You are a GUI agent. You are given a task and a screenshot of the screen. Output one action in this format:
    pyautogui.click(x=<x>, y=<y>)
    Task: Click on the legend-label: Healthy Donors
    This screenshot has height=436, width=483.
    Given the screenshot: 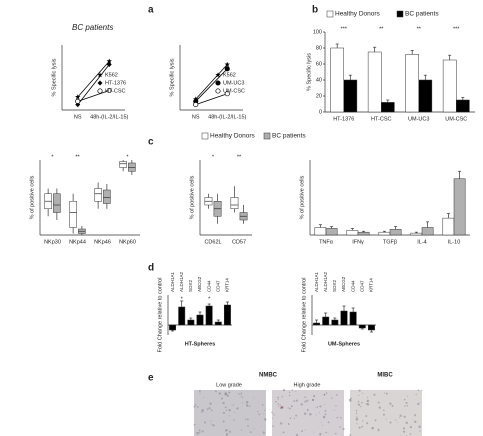 What is the action you would take?
    pyautogui.click(x=358, y=14)
    